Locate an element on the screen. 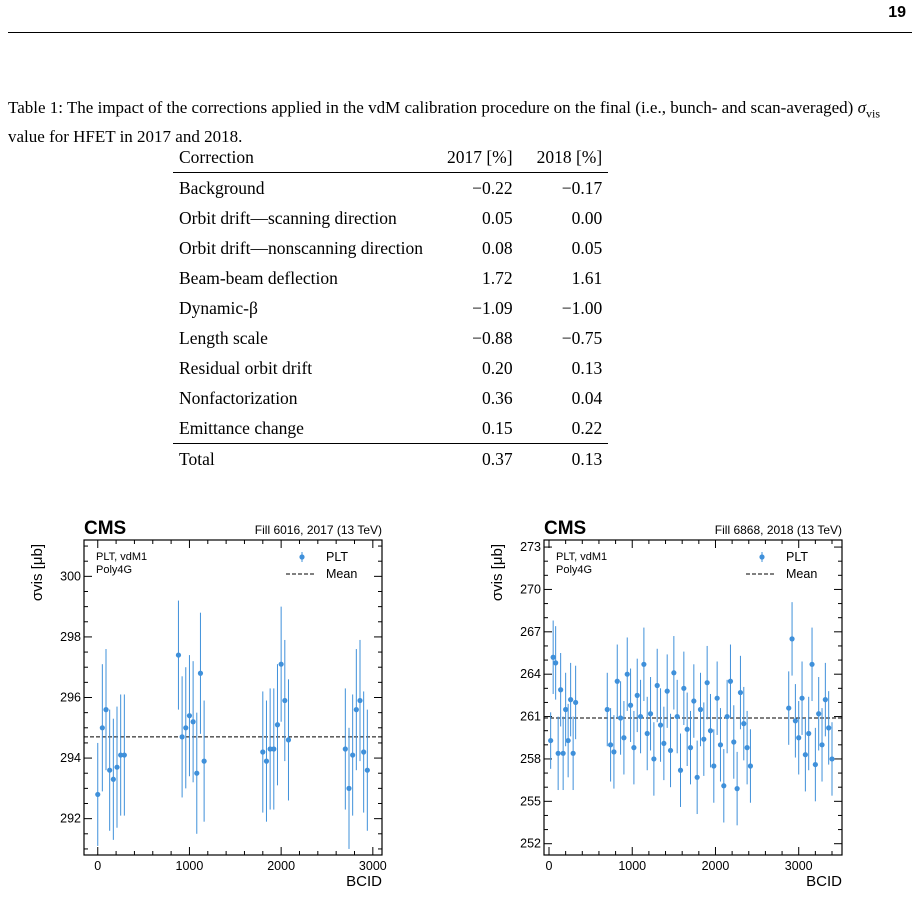 The width and height of the screenshot is (920, 899). row-label: Length scale is located at coordinates (223, 337).